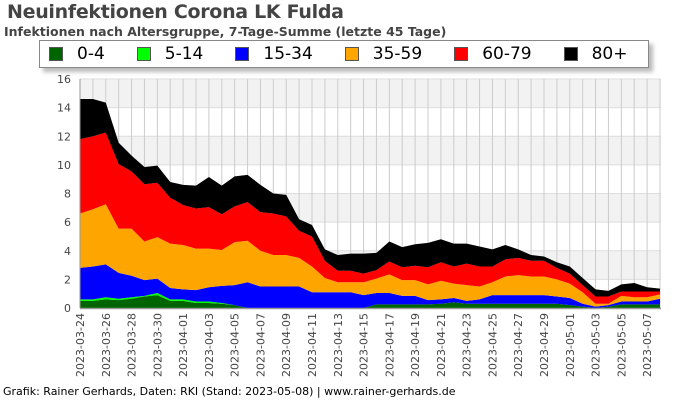  I want to click on legend-item-60-79: 60-79, so click(493, 54).